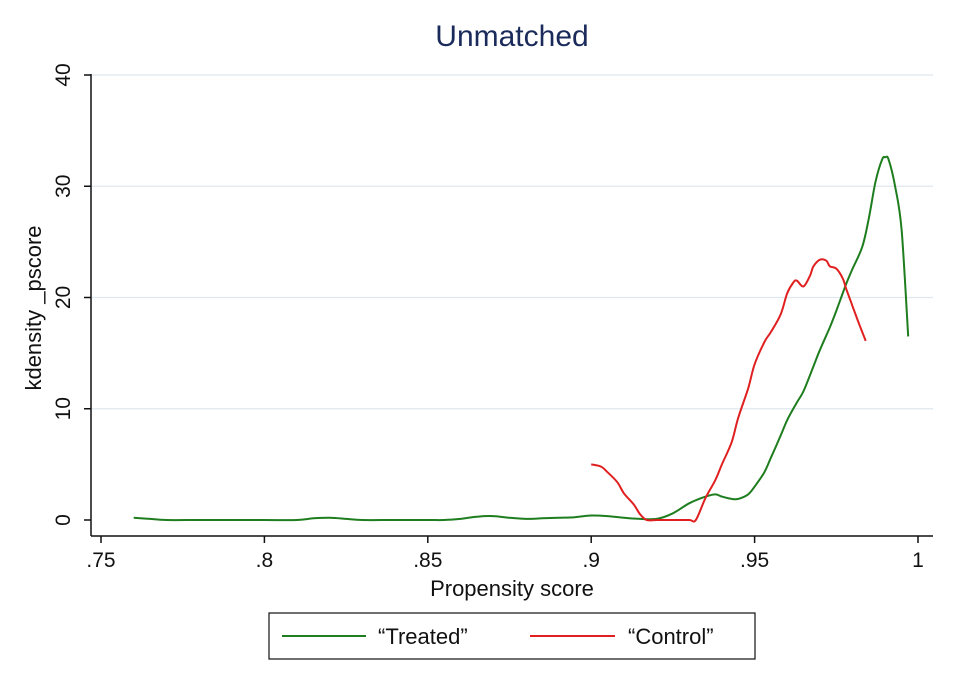  What do you see at coordinates (512, 636) in the screenshot?
I see `legend: “Treated” “Control”` at bounding box center [512, 636].